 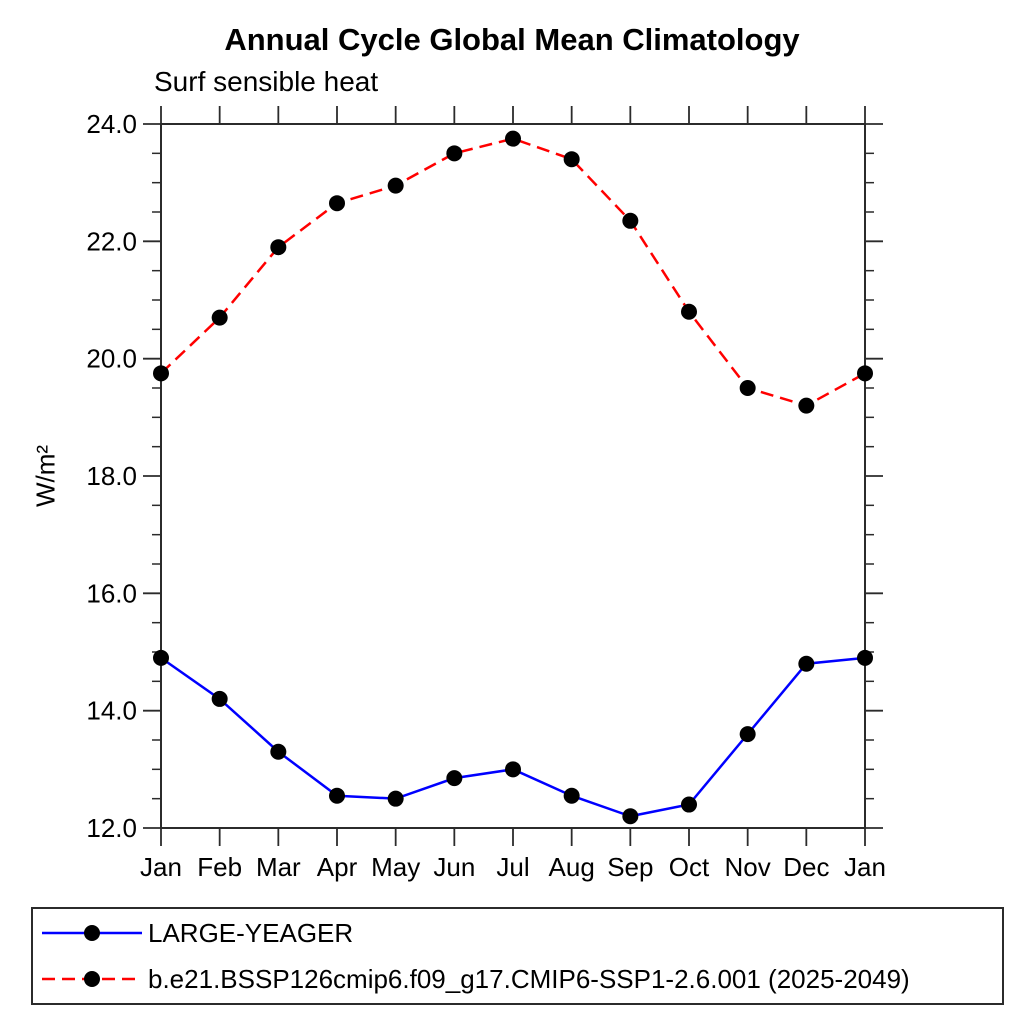 What do you see at coordinates (519, 933) in the screenshot?
I see `legend-item-0: LARGE-YEAGER` at bounding box center [519, 933].